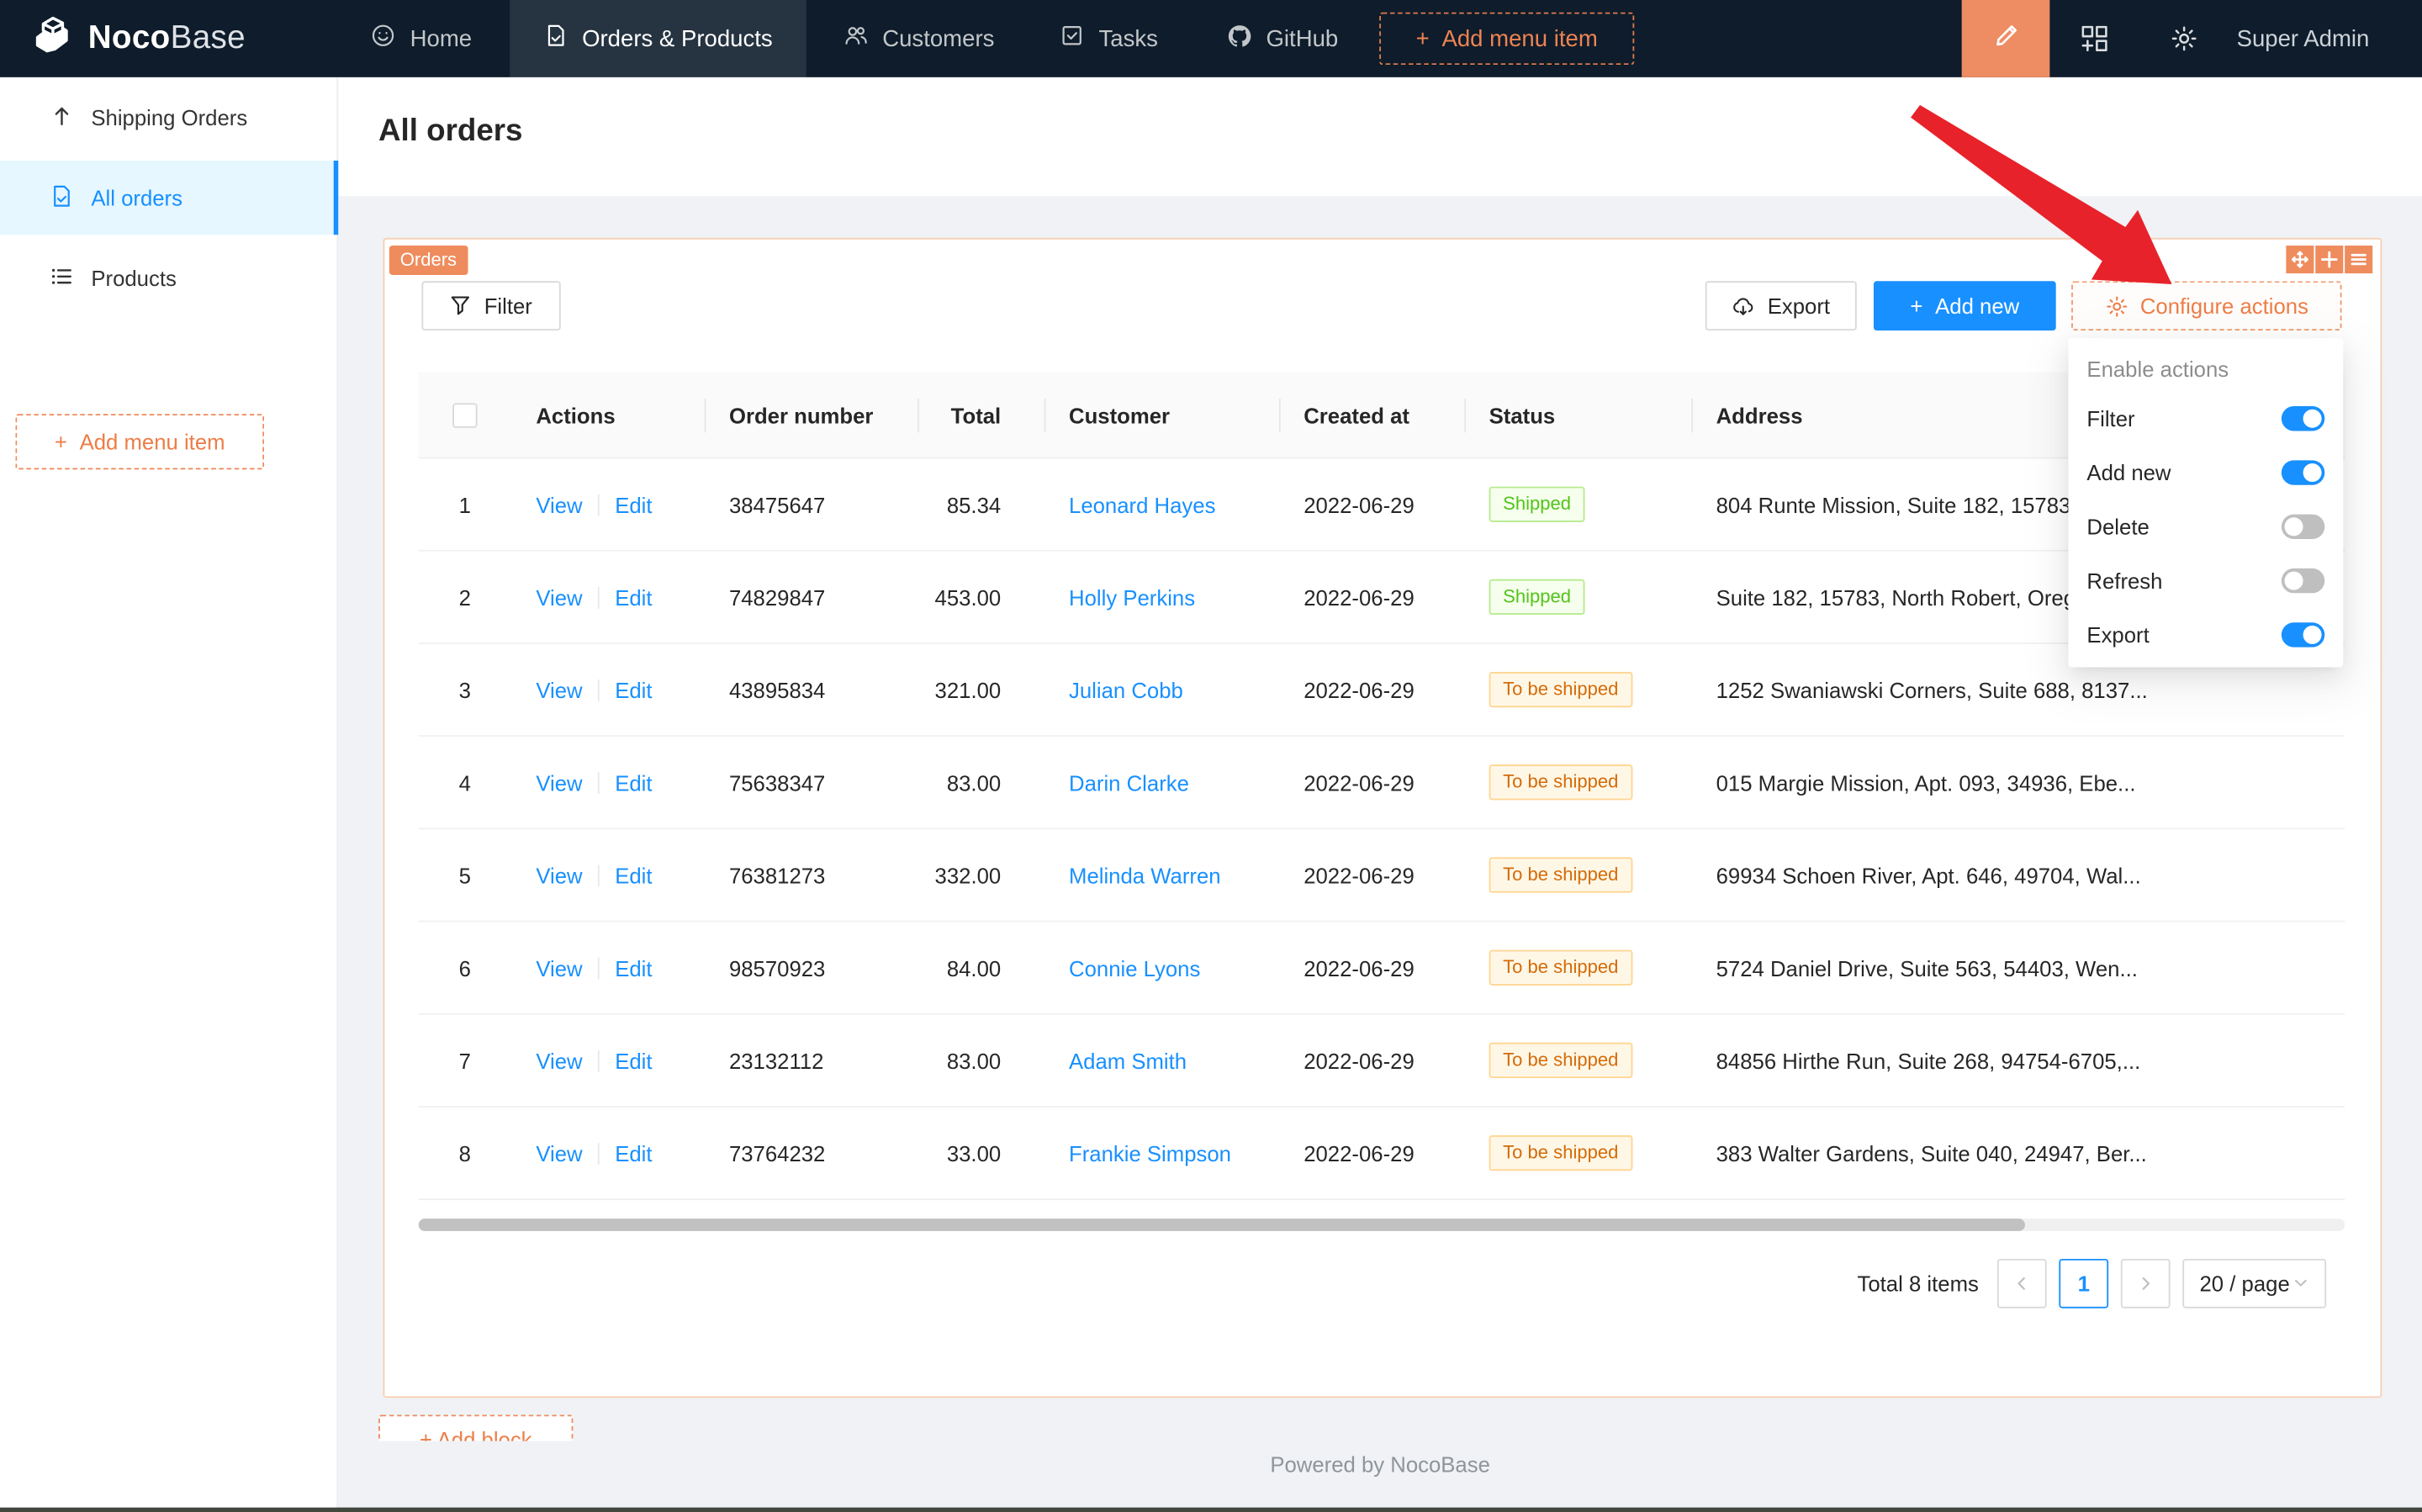 The image size is (2422, 1512). I want to click on horizontal-scrollbar-track, so click(1381, 1225).